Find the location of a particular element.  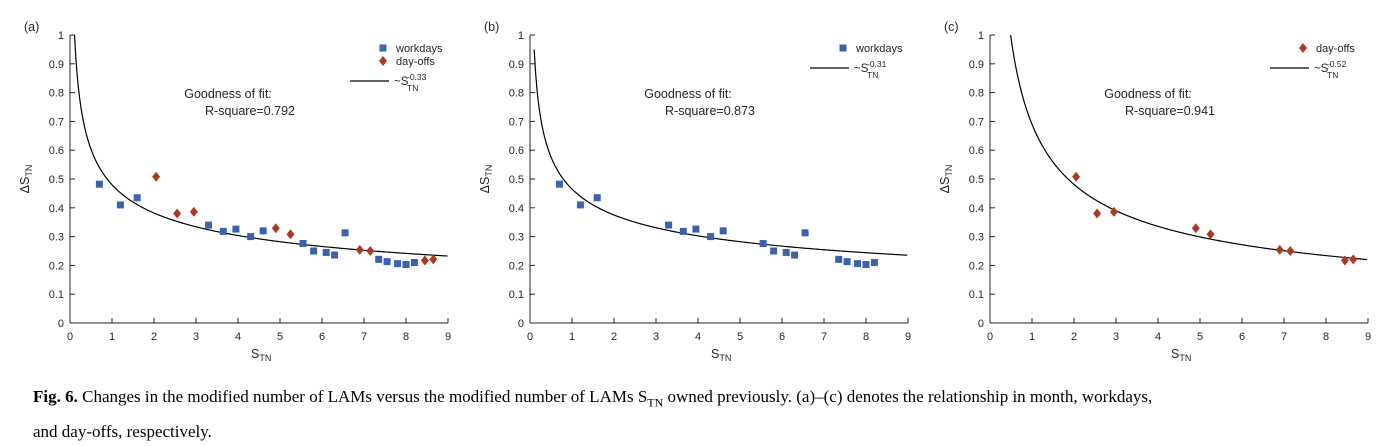

legend-fit-exponent: -0.33 is located at coordinates (417, 77).